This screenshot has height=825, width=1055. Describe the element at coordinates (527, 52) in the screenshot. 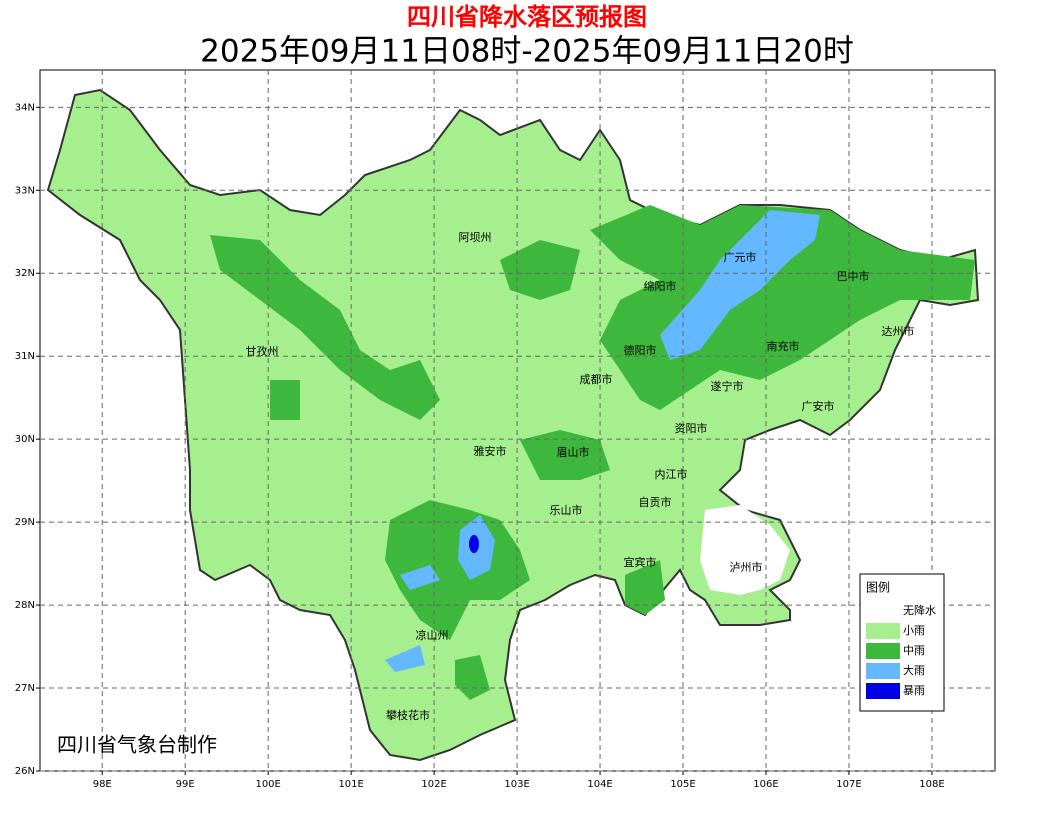

I see `subtitle: 2025年09月11日08时-2025年09月11日20时` at that location.